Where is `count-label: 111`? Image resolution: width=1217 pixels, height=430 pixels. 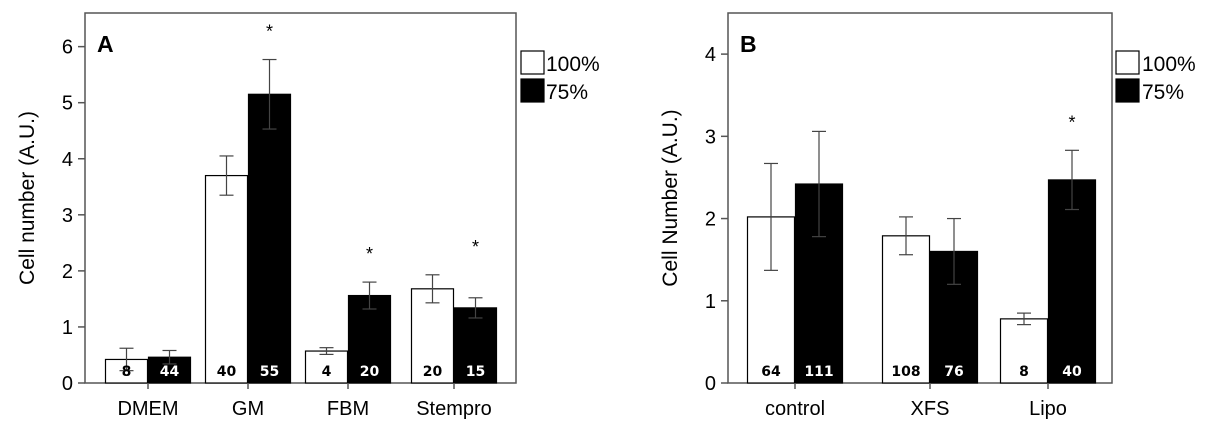
count-label: 111 is located at coordinates (818, 372).